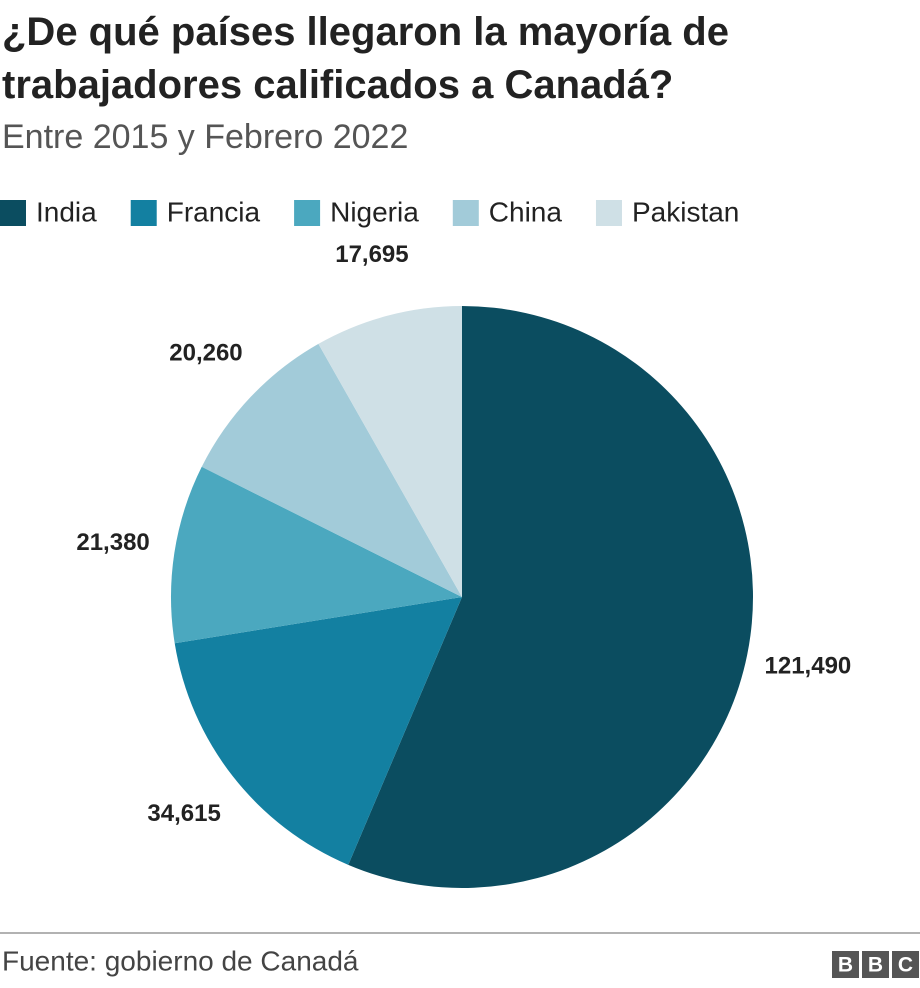 This screenshot has height=988, width=920. What do you see at coordinates (205, 352) in the screenshot?
I see `value-label: 20,260` at bounding box center [205, 352].